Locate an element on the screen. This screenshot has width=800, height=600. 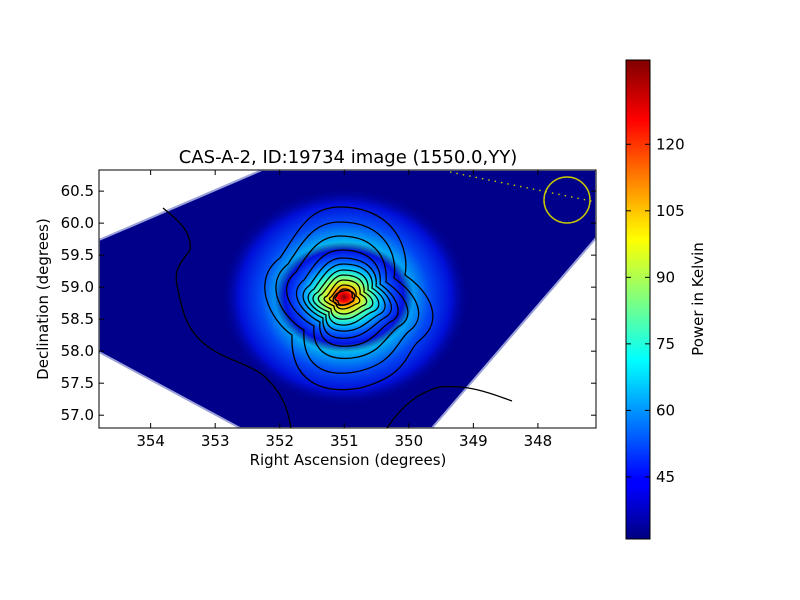
x-tick-label: 354 is located at coordinates (150, 441).